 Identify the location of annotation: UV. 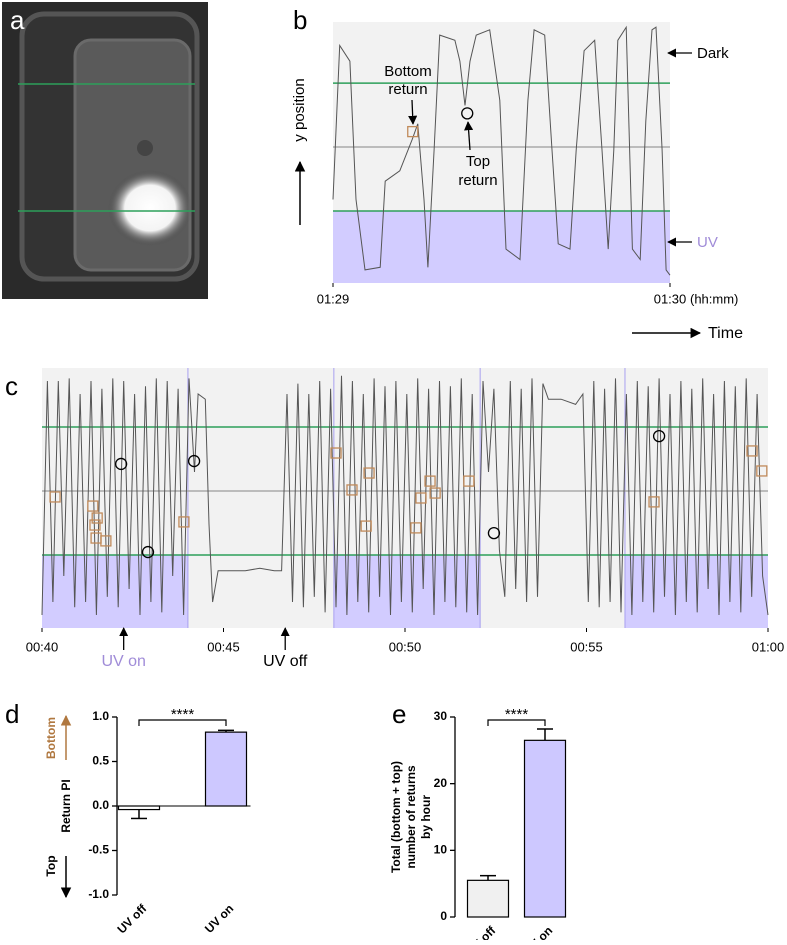
(707, 242).